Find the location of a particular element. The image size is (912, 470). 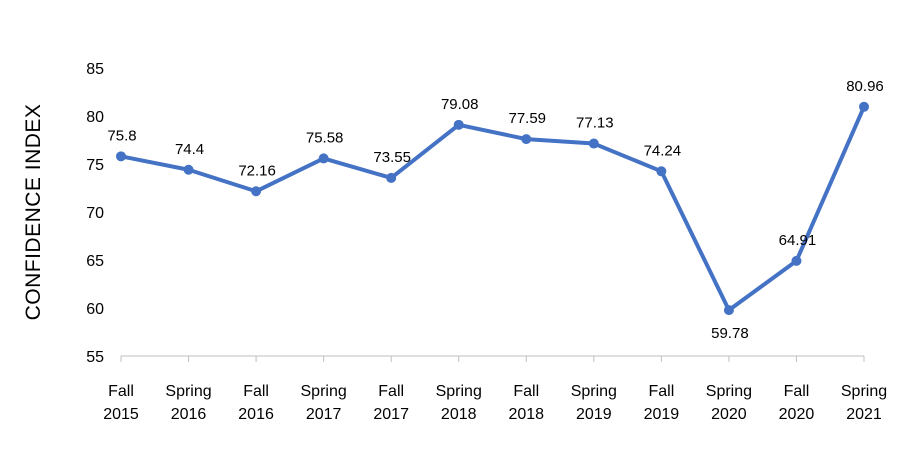

x-tick-label: Spring 2017 is located at coordinates (324, 403).